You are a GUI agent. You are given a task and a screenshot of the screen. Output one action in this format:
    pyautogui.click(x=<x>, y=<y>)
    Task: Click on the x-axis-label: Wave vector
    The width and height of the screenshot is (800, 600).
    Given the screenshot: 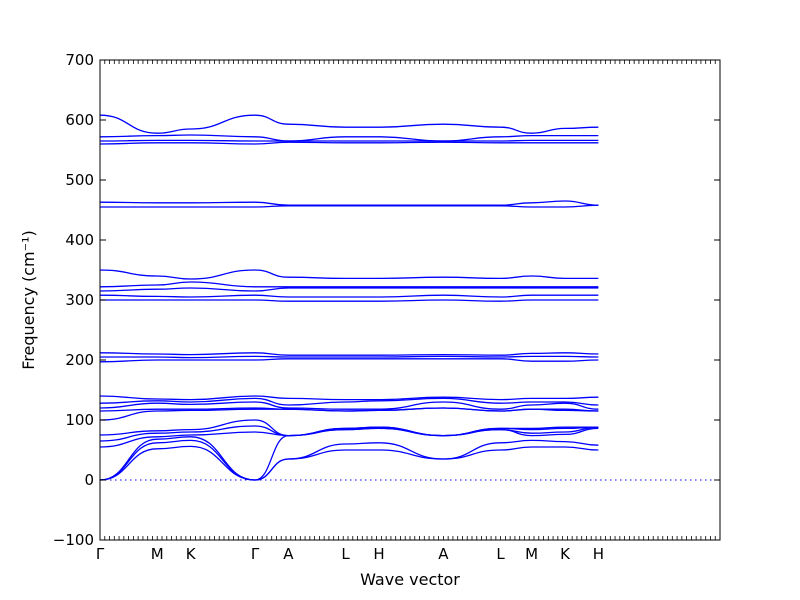 What is the action you would take?
    pyautogui.click(x=410, y=579)
    